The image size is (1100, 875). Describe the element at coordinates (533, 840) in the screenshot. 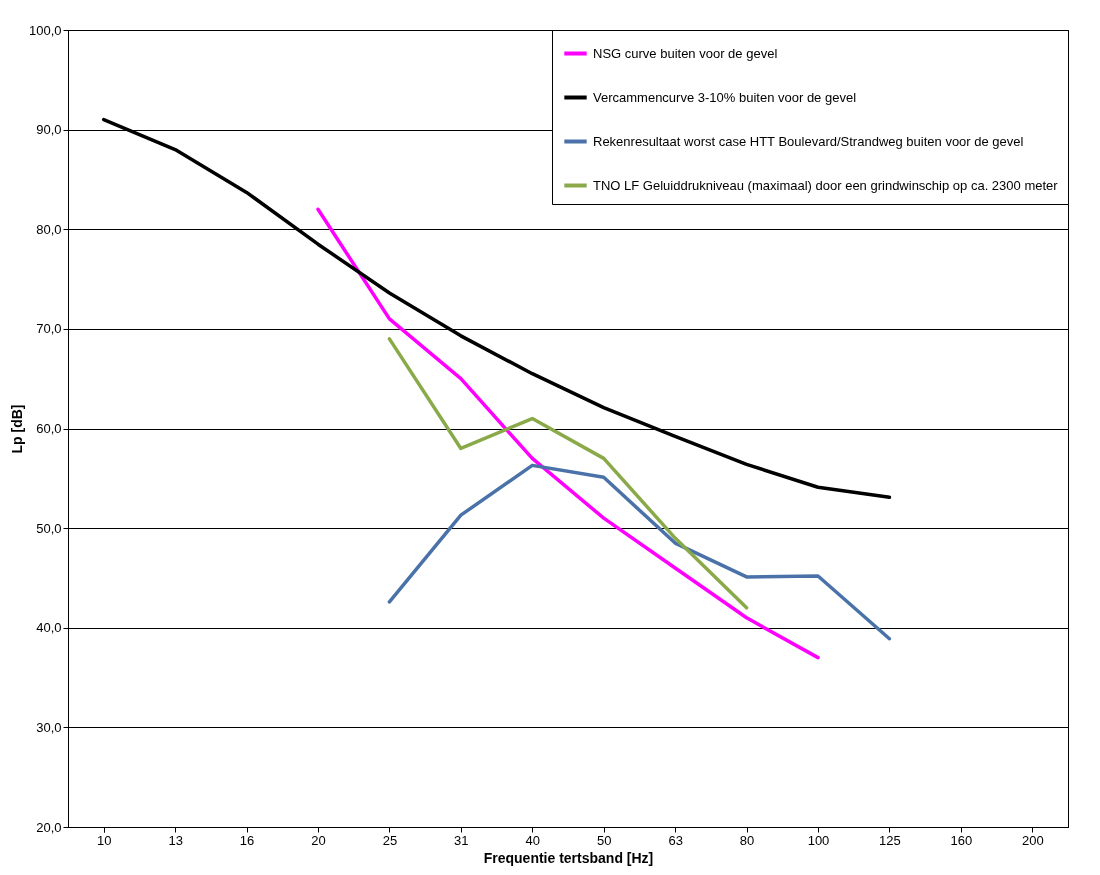

I see `x-tick-label: 40` at that location.